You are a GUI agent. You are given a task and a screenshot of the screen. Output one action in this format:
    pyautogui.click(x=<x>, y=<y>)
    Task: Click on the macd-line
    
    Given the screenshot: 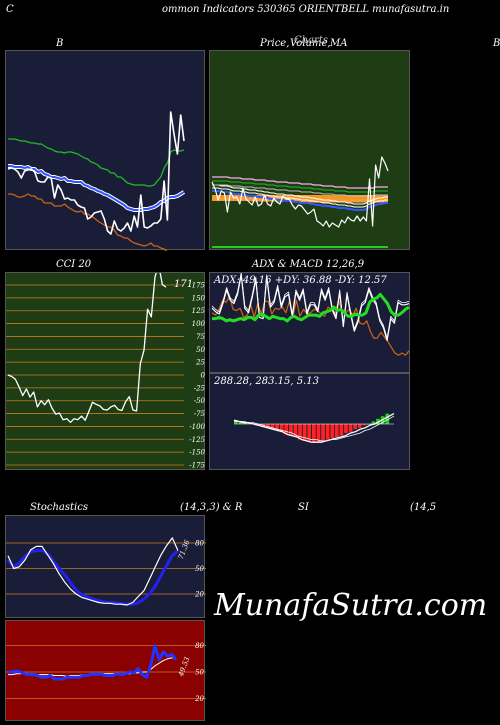 What is the action you would take?
    pyautogui.click(x=314, y=428)
    